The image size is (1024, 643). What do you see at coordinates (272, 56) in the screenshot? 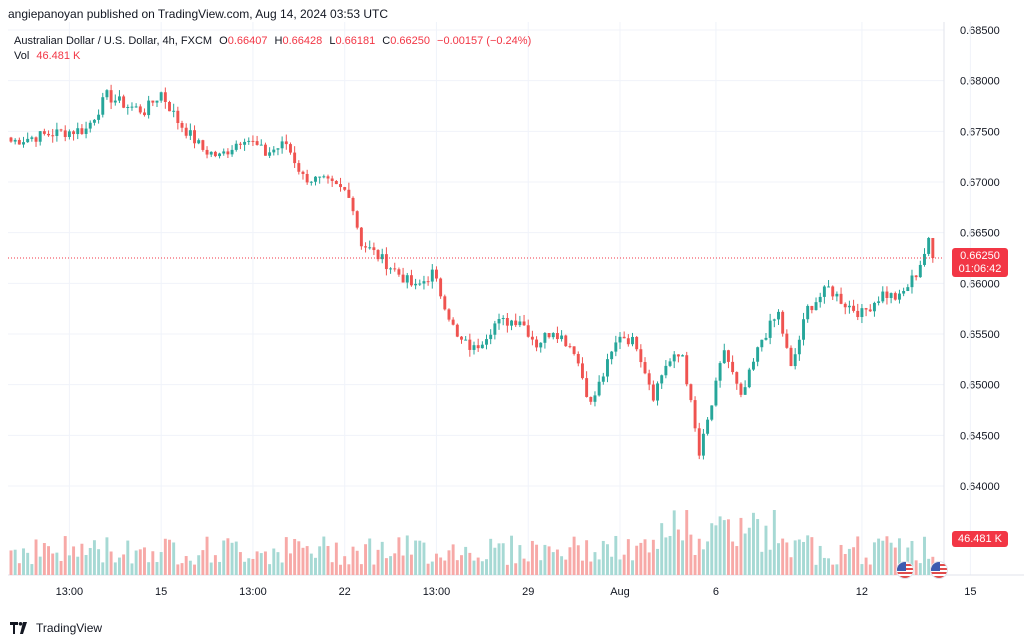
I see `legend-row-volume: Vol 46.481 K` at bounding box center [272, 56].